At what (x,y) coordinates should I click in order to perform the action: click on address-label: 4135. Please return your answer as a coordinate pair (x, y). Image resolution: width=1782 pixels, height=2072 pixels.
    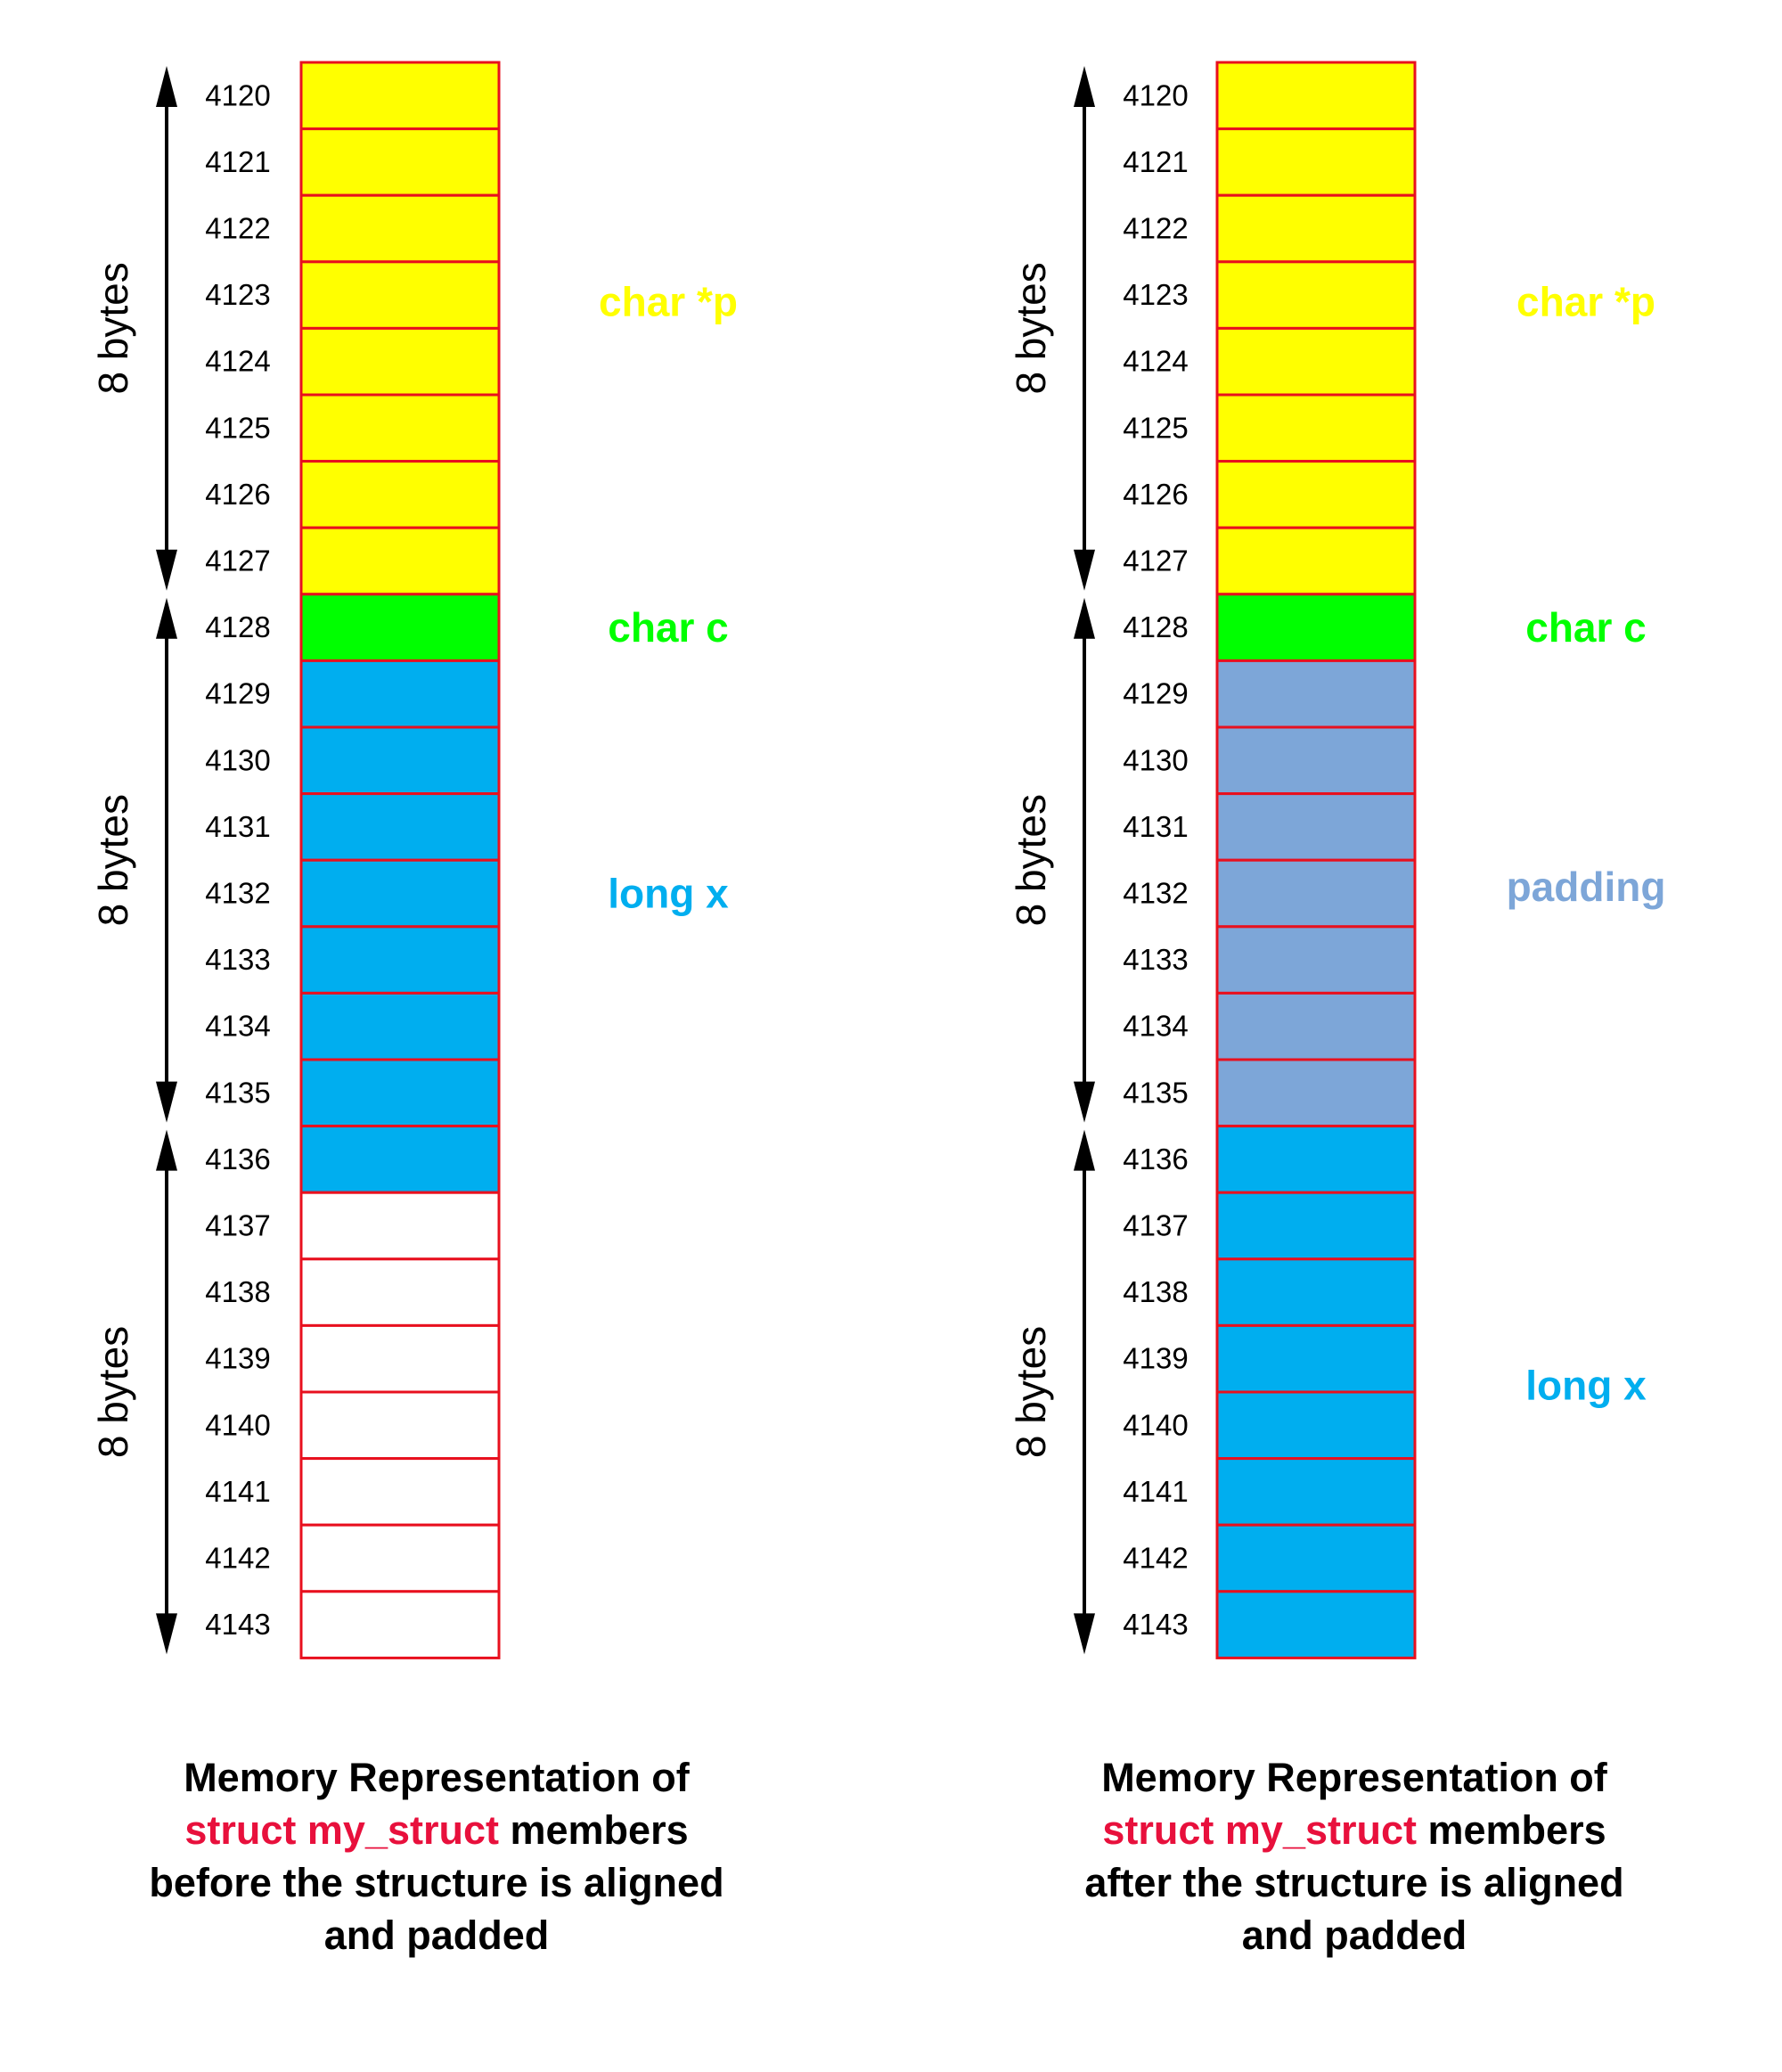
    Looking at the image, I should click on (237, 1092).